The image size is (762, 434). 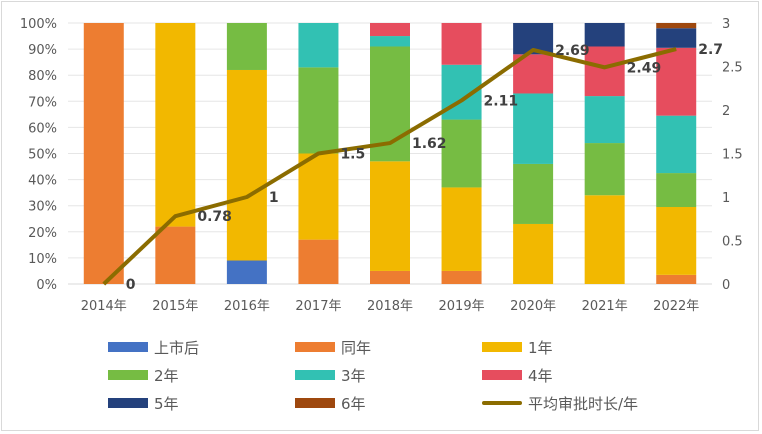 What do you see at coordinates (166, 375) in the screenshot?
I see `legend-label: 2年` at bounding box center [166, 375].